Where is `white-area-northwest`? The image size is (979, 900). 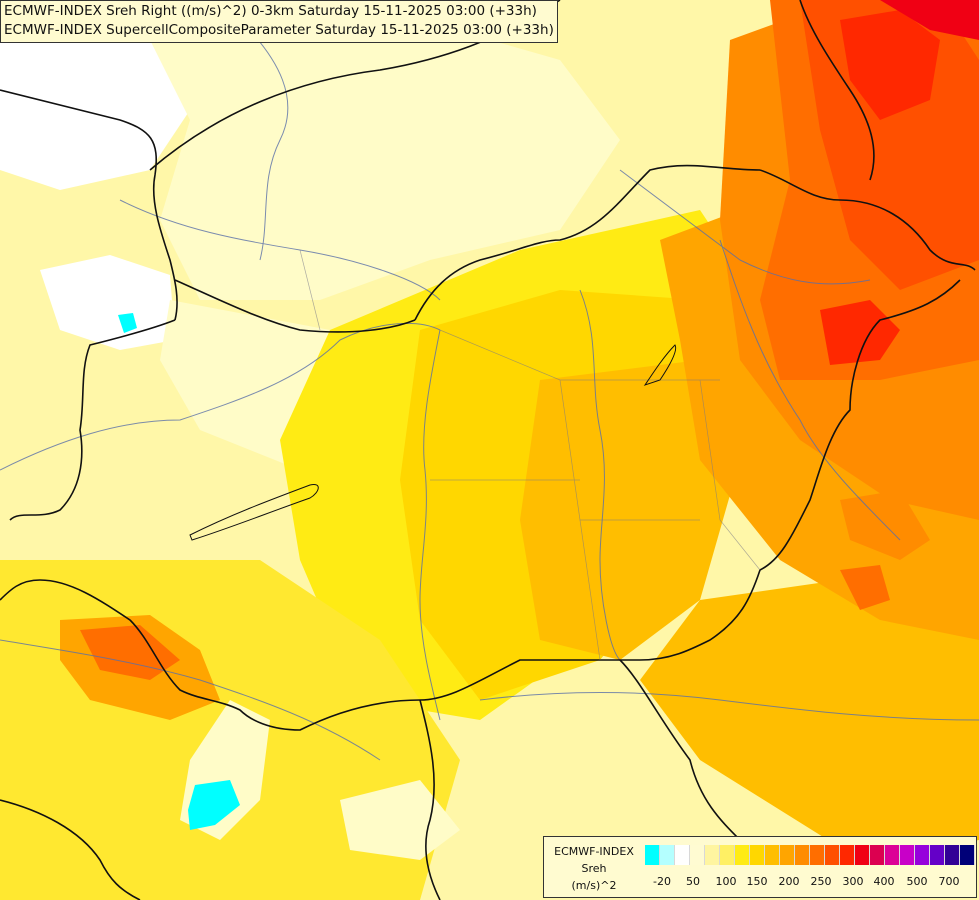
white-area-northwest is located at coordinates (100, 110).